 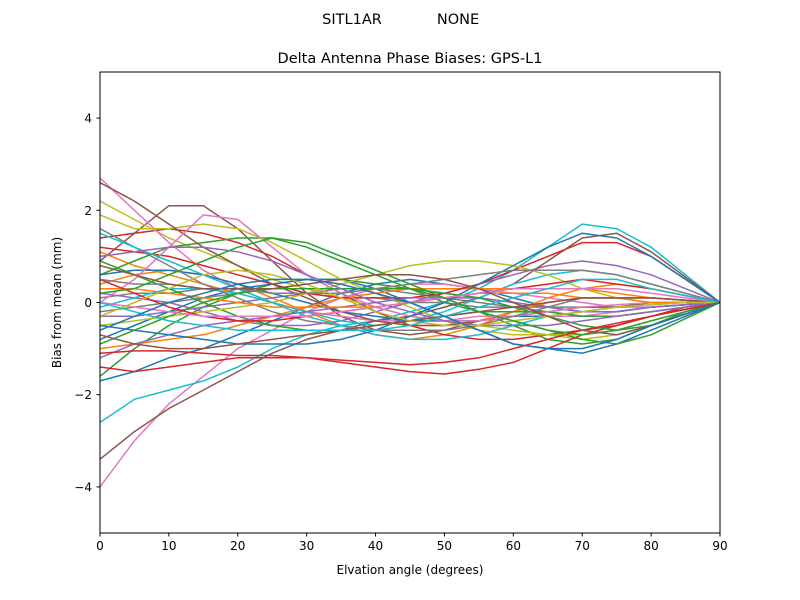 What do you see at coordinates (83, 487) in the screenshot?
I see `y-tick-label: −4` at bounding box center [83, 487].